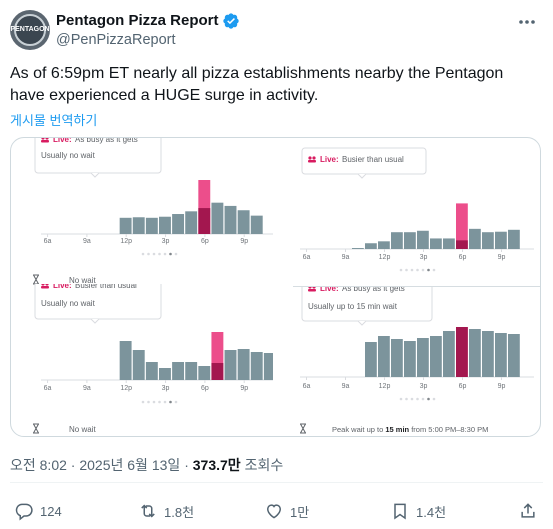  What do you see at coordinates (38, 511) in the screenshot?
I see `reply-button: 124` at bounding box center [38, 511].